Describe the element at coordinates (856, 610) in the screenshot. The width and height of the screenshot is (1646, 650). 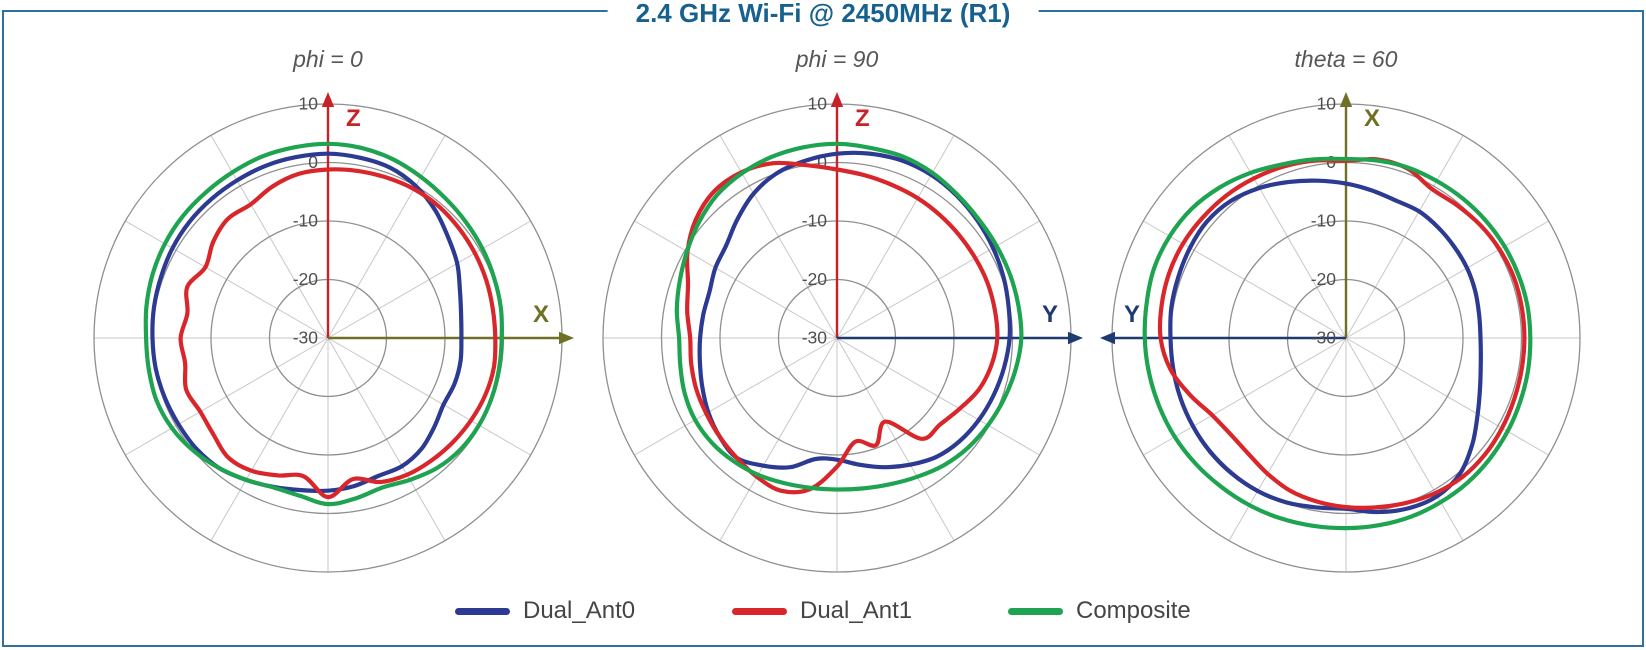
I see `legend-label: Dual_Ant1` at that location.